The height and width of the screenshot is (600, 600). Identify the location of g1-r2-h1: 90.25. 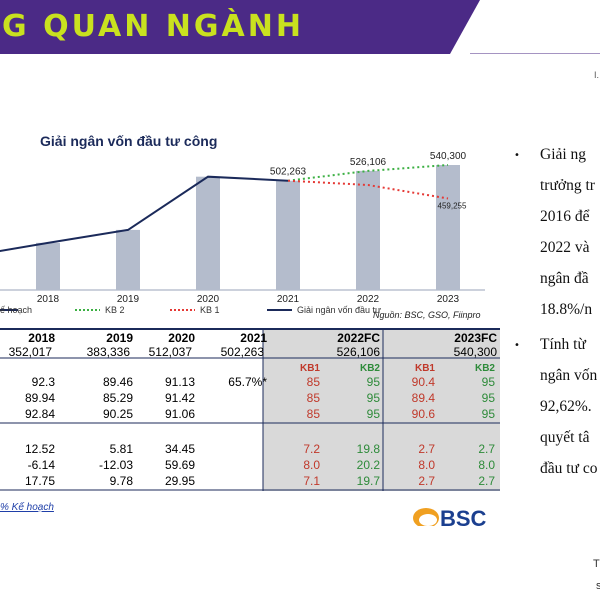
(117, 414).